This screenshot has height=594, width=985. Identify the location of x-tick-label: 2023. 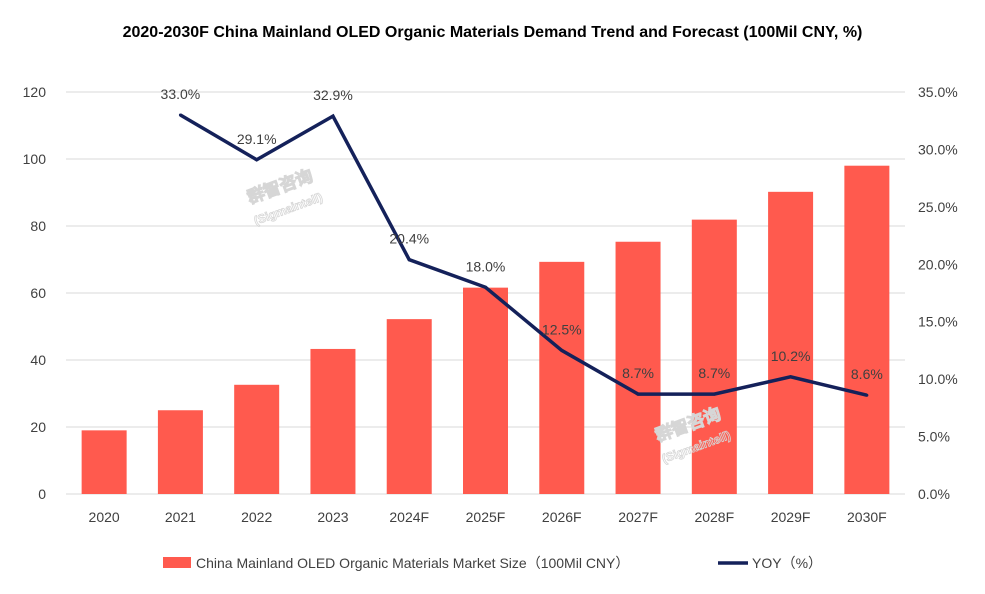
(332, 517).